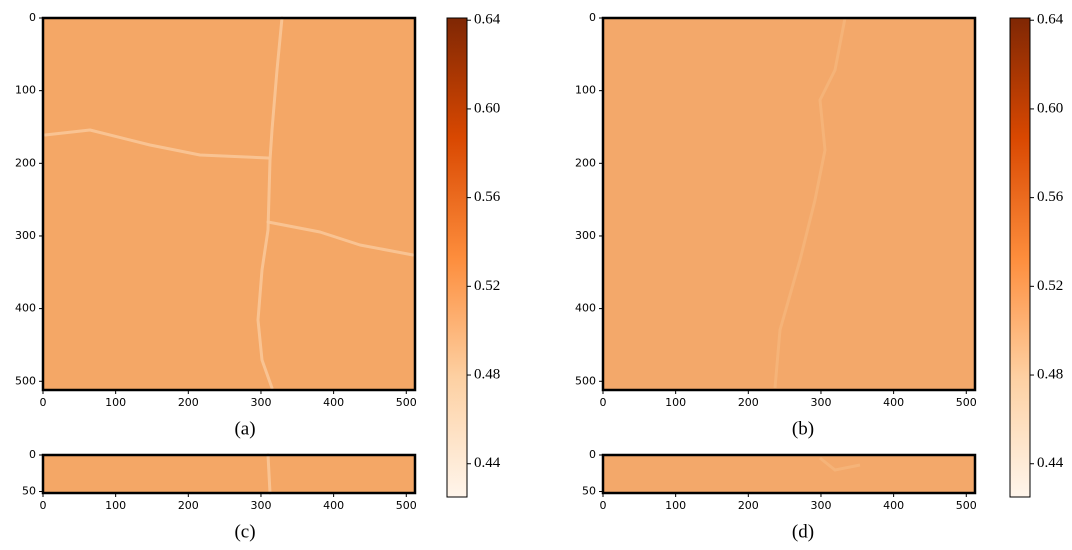  I want to click on panel-label: (d), so click(803, 531).